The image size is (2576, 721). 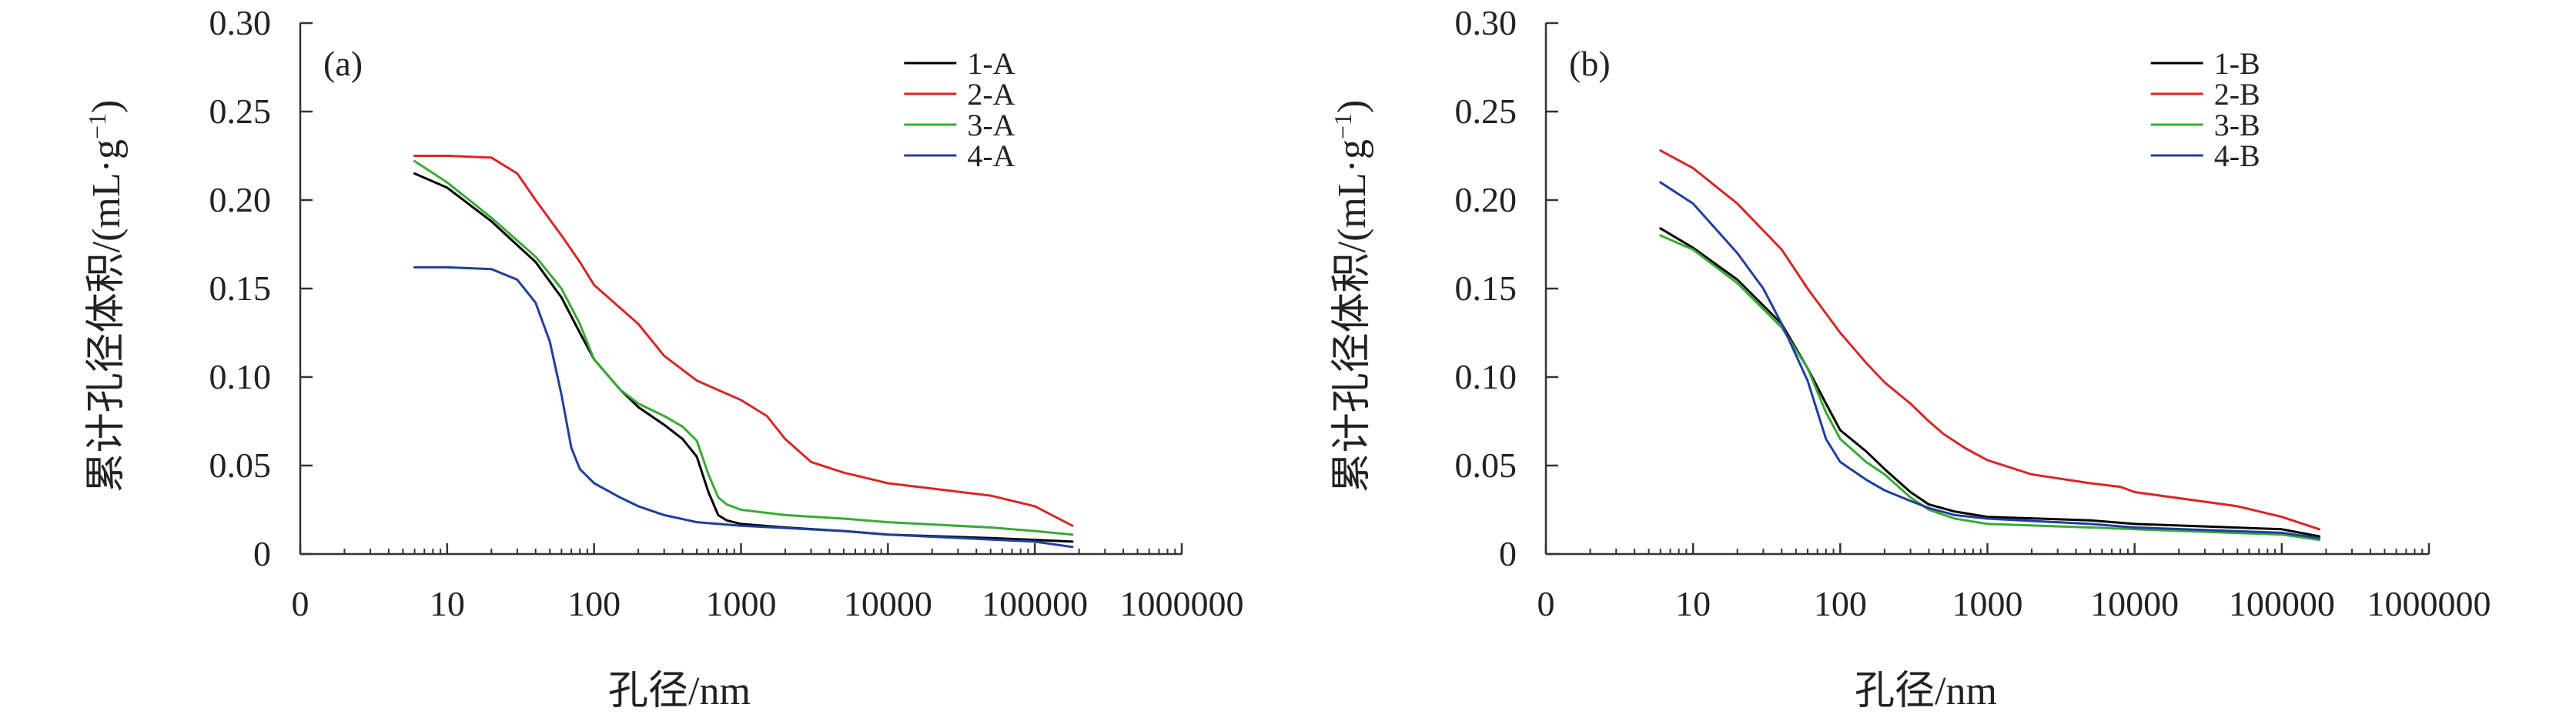 I want to click on legend-label: 4-B, so click(x=2237, y=156).